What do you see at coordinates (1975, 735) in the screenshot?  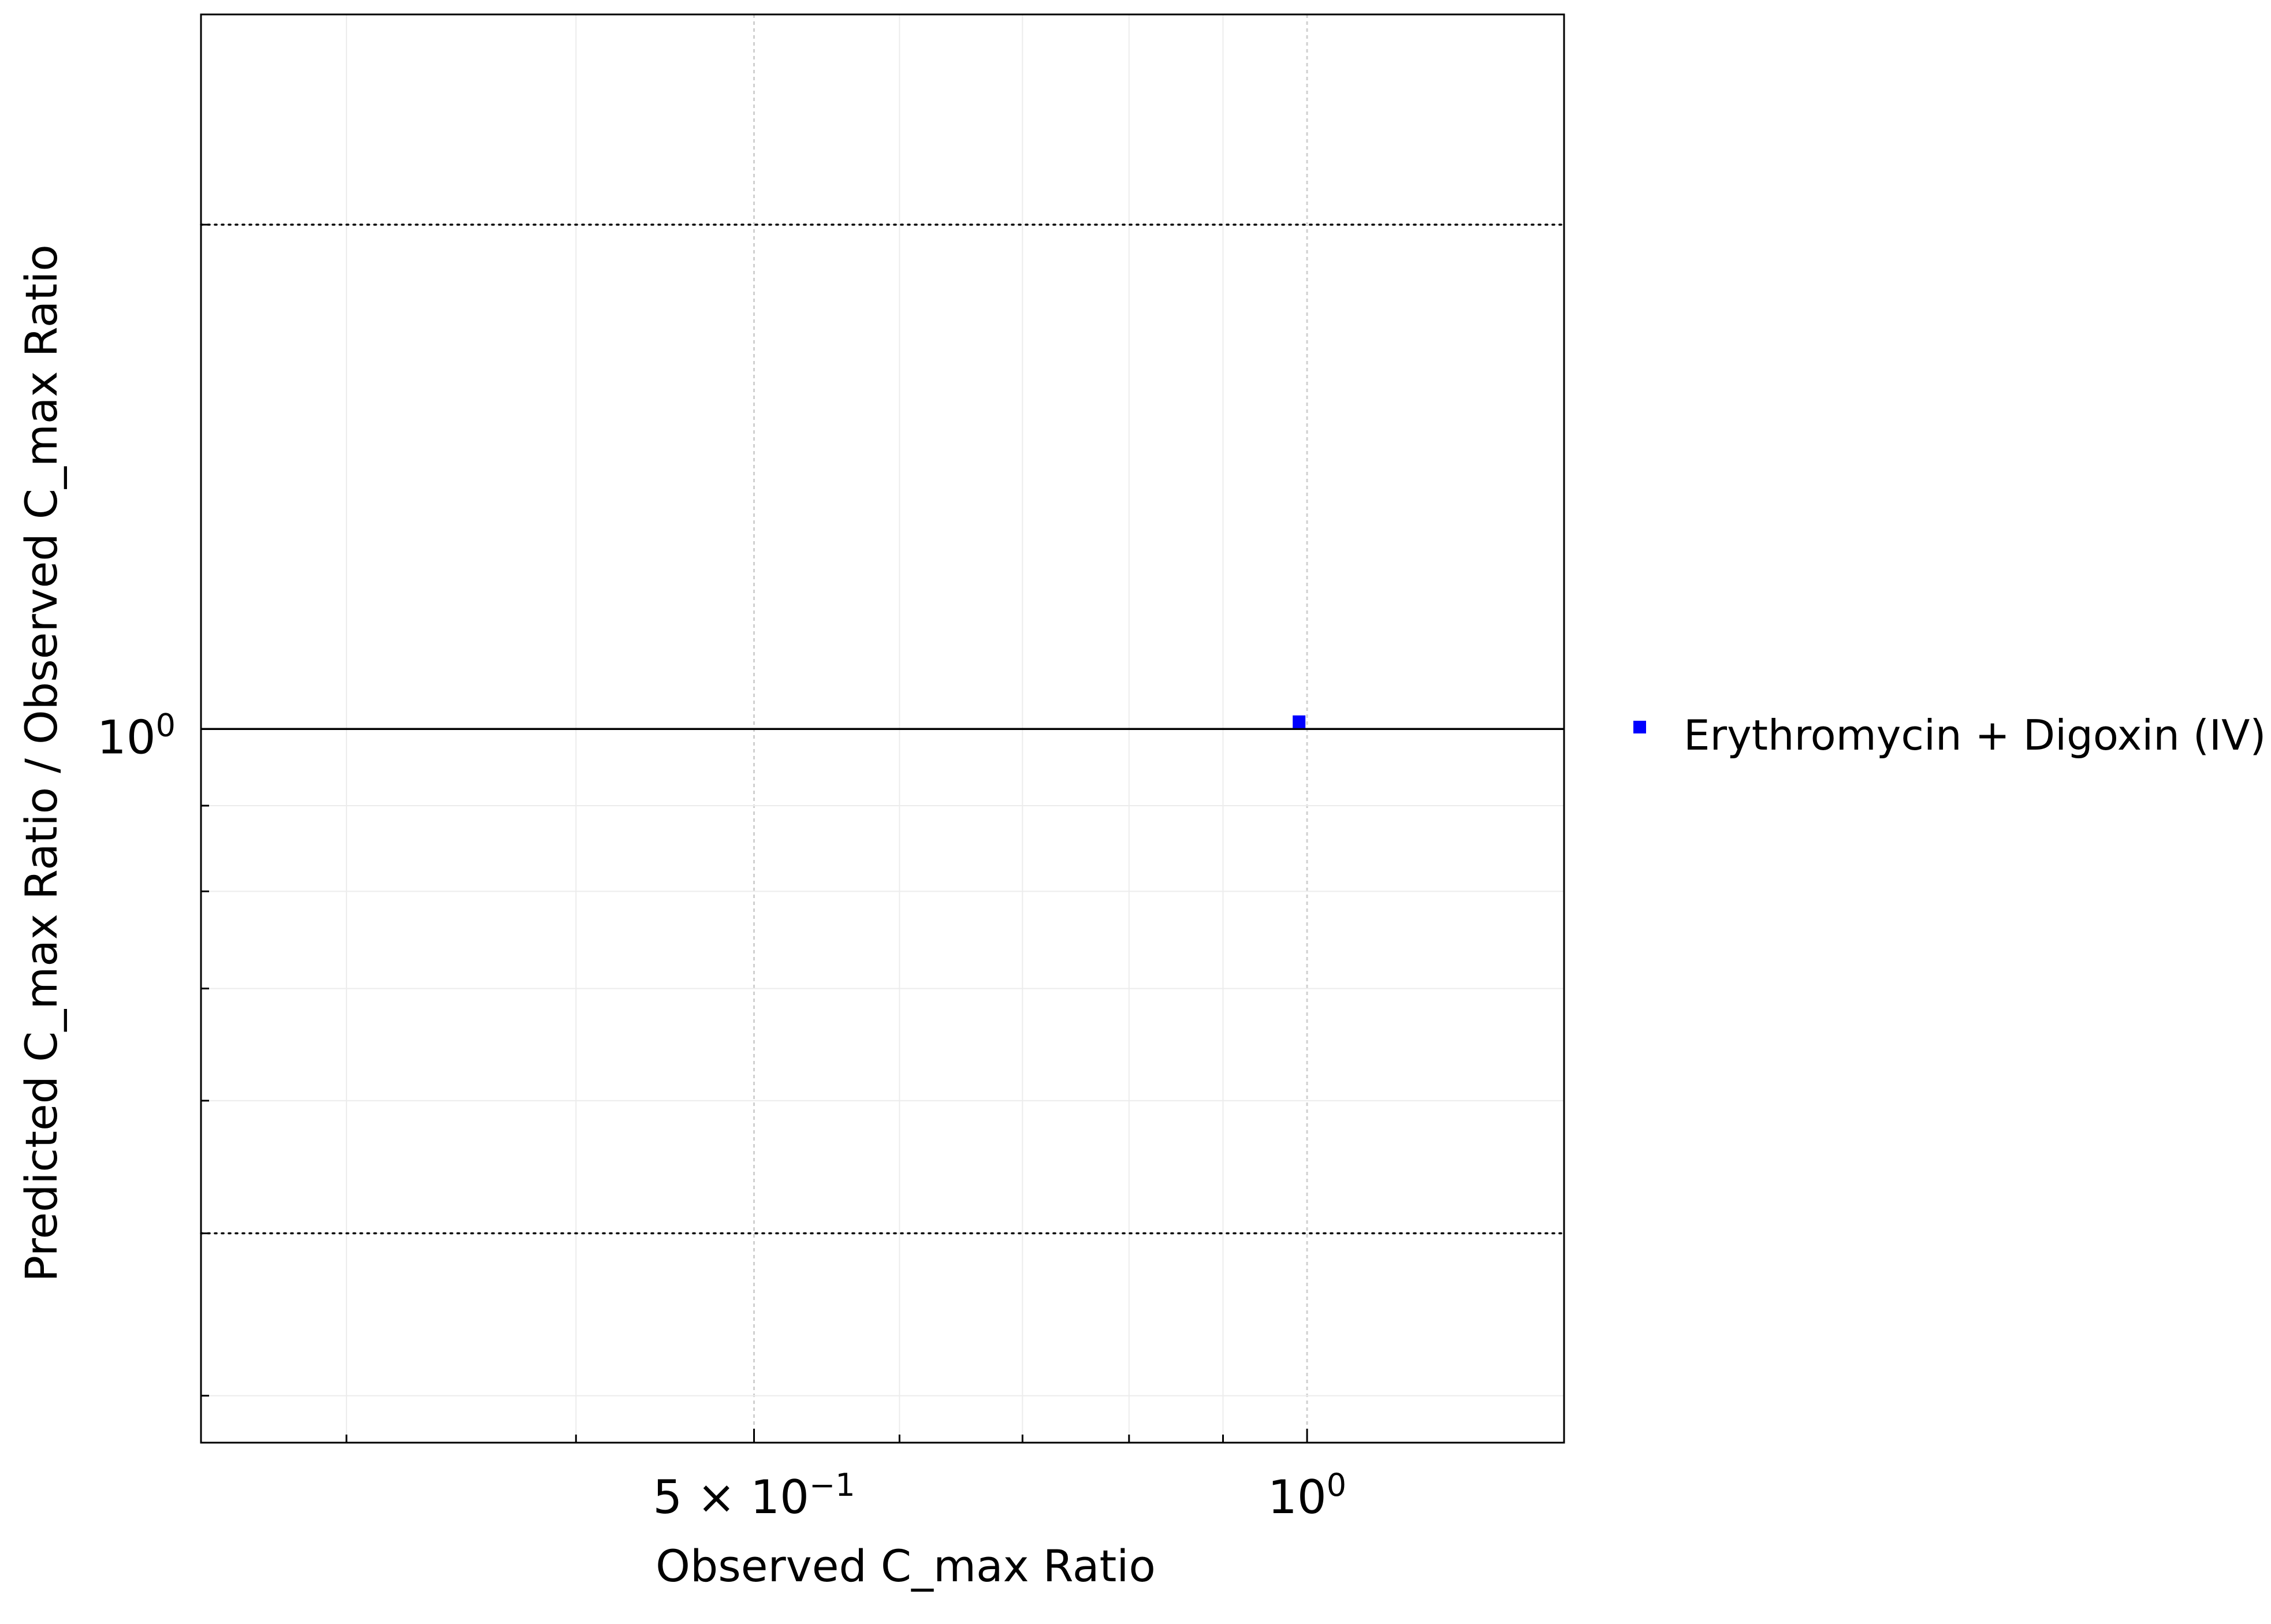 I see `legend-entry-erythromycin-digoxin: Erythromycin + Digoxin (IV)` at bounding box center [1975, 735].